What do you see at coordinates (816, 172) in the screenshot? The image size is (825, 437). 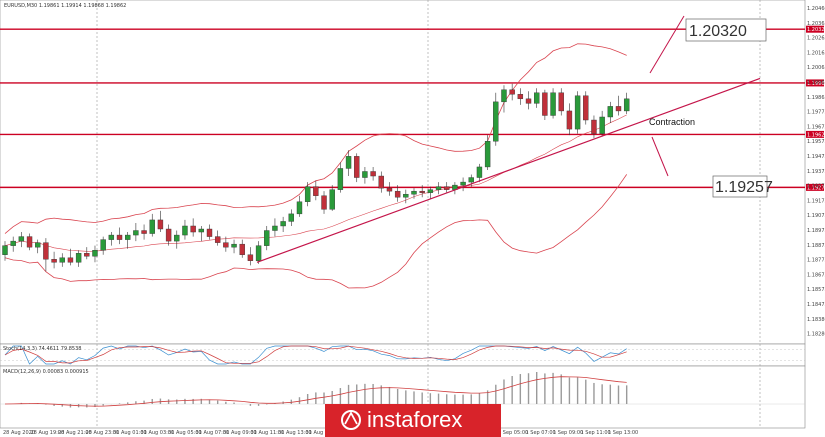 I see `y-tick-label: 1.19375` at bounding box center [816, 172].